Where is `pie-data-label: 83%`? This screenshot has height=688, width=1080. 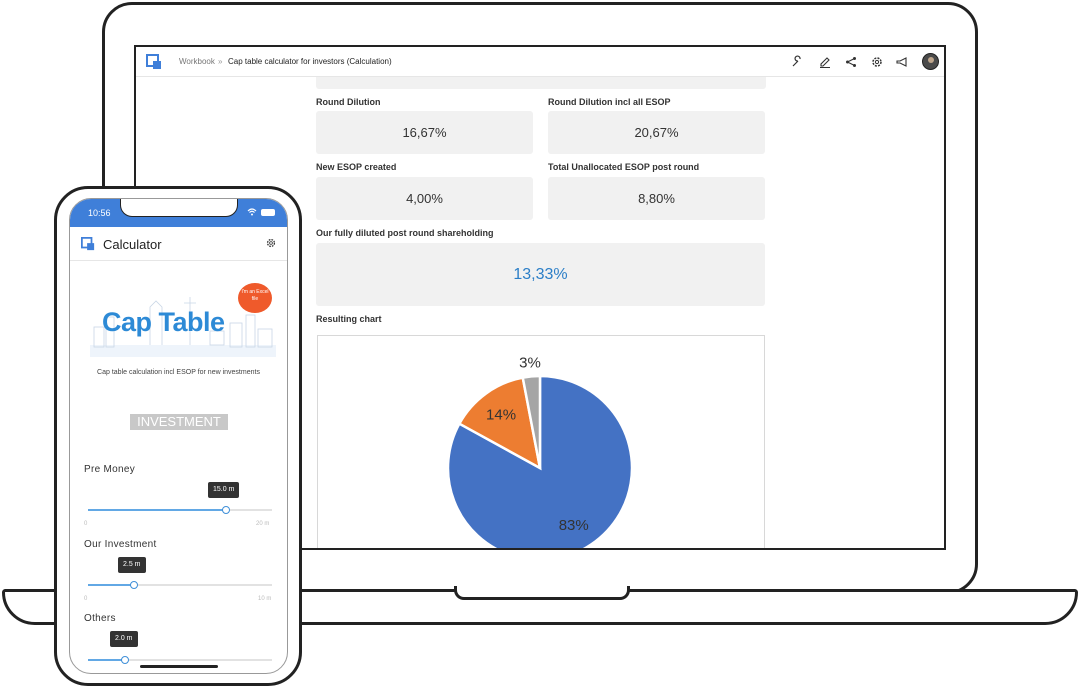
pie-data-label: 83% is located at coordinates (574, 525).